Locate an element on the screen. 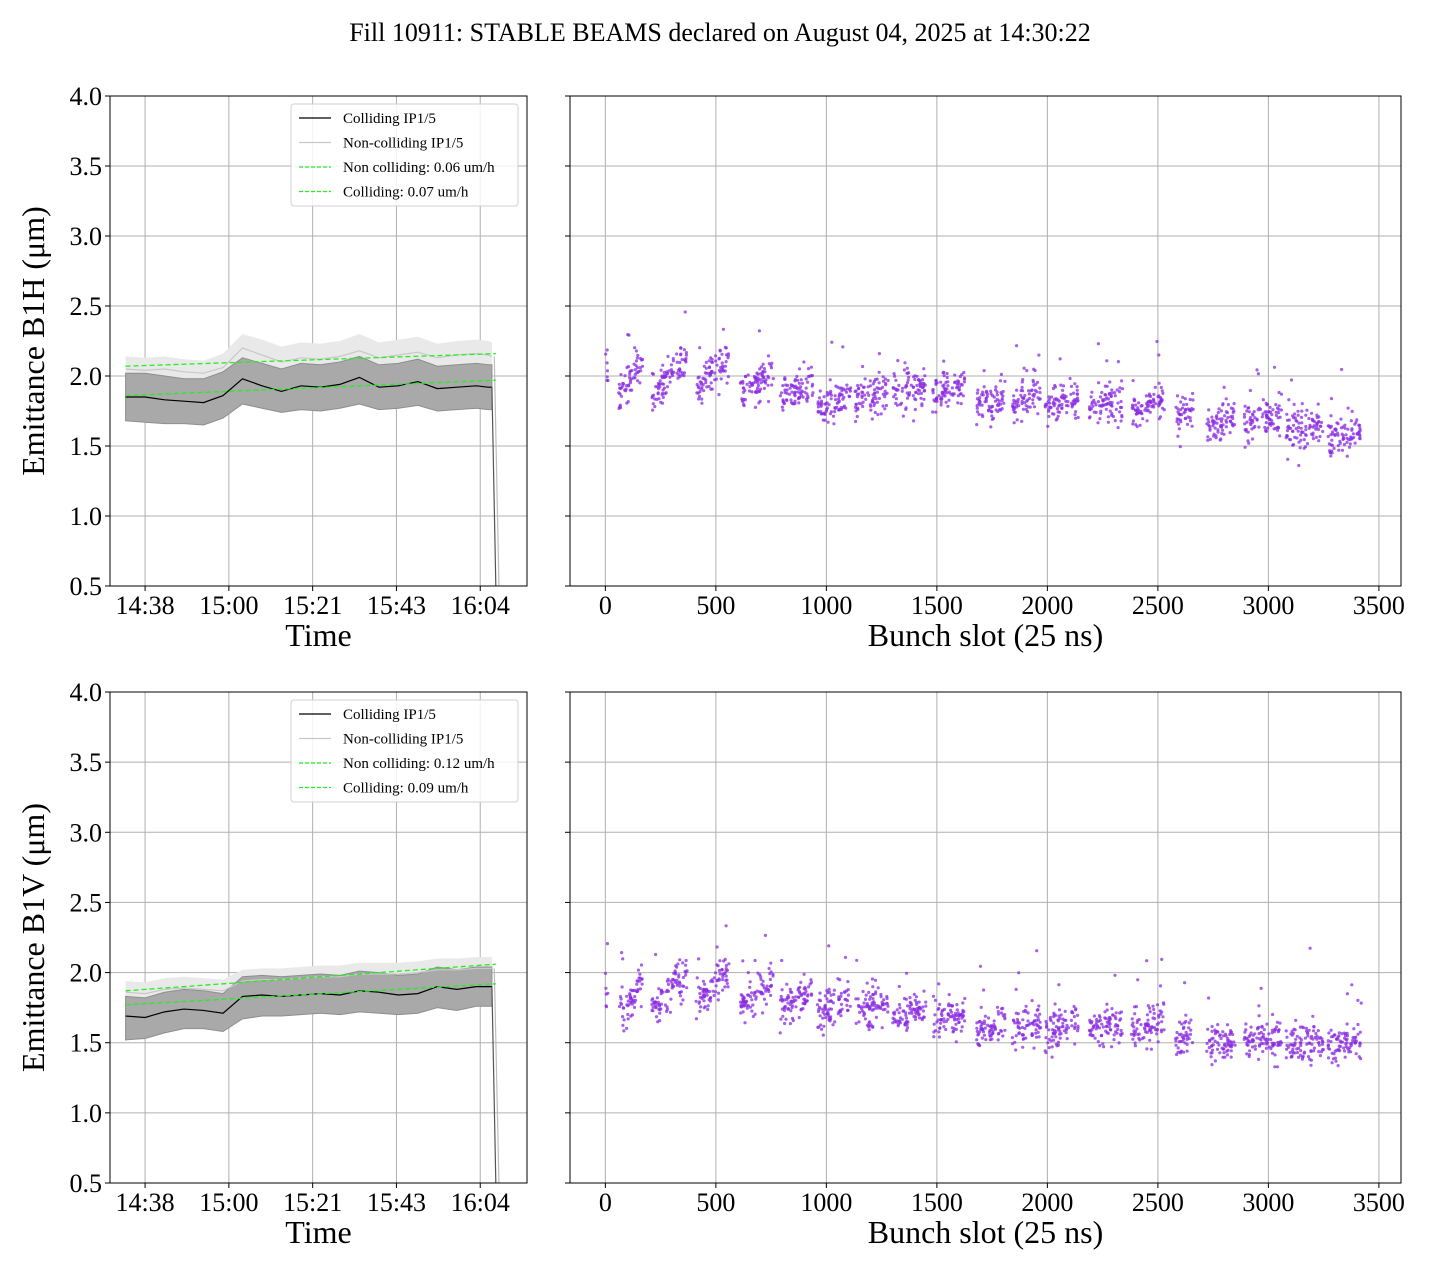  x-tick-label: 1500 is located at coordinates (937, 1202).